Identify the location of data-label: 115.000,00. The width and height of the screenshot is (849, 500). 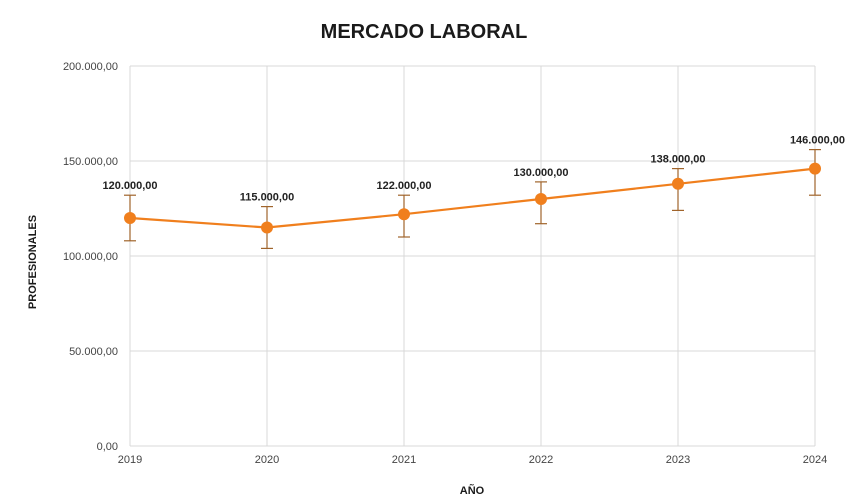
(267, 198).